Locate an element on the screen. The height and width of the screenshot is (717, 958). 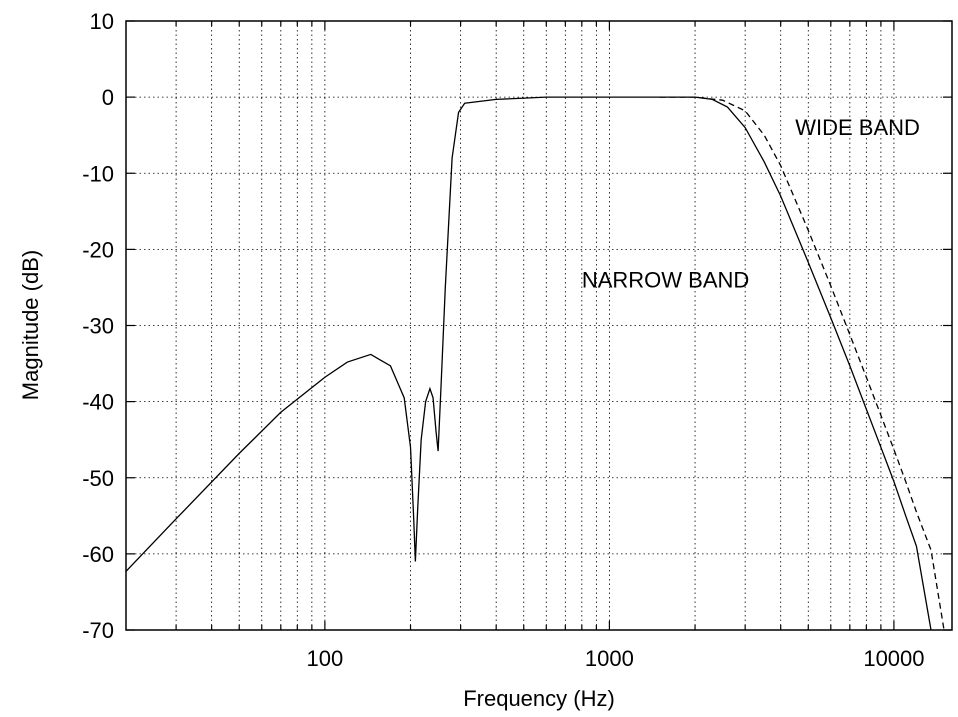
x-tick-labels: 100 1000 10000 is located at coordinates (616, 658).